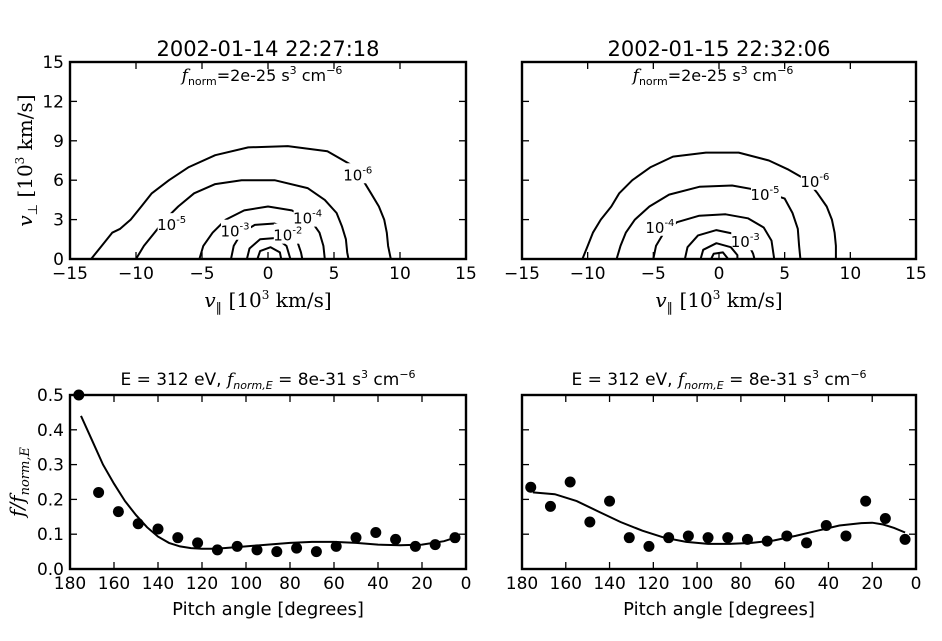 Image resolution: width=942 pixels, height=641 pixels. I want to click on y-tick-label: 0.5, so click(50, 396).